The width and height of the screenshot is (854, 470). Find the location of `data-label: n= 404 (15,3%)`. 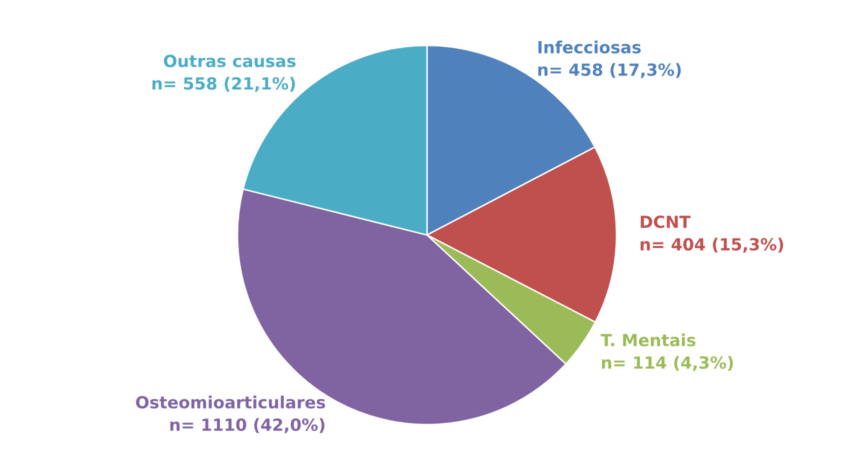

data-label: n= 404 (15,3%) is located at coordinates (712, 245).